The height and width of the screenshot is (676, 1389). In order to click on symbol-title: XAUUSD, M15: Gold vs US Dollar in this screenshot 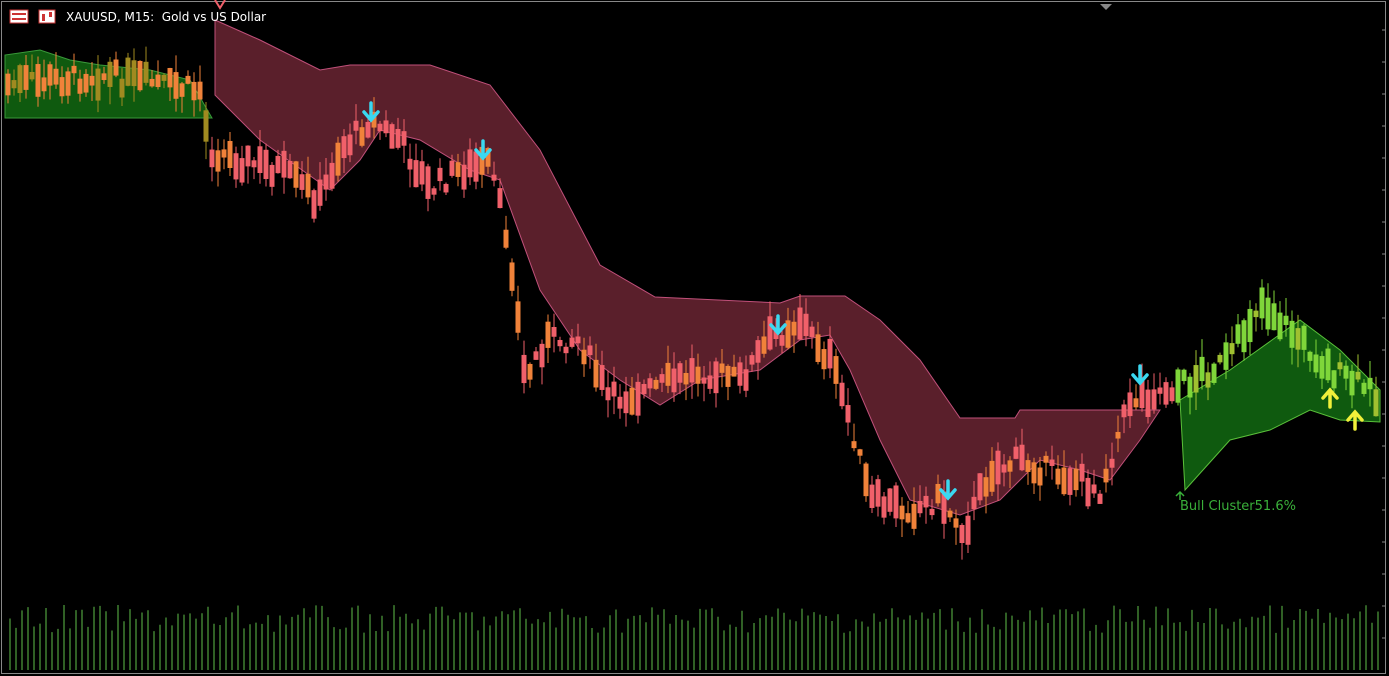, I will do `click(166, 17)`.